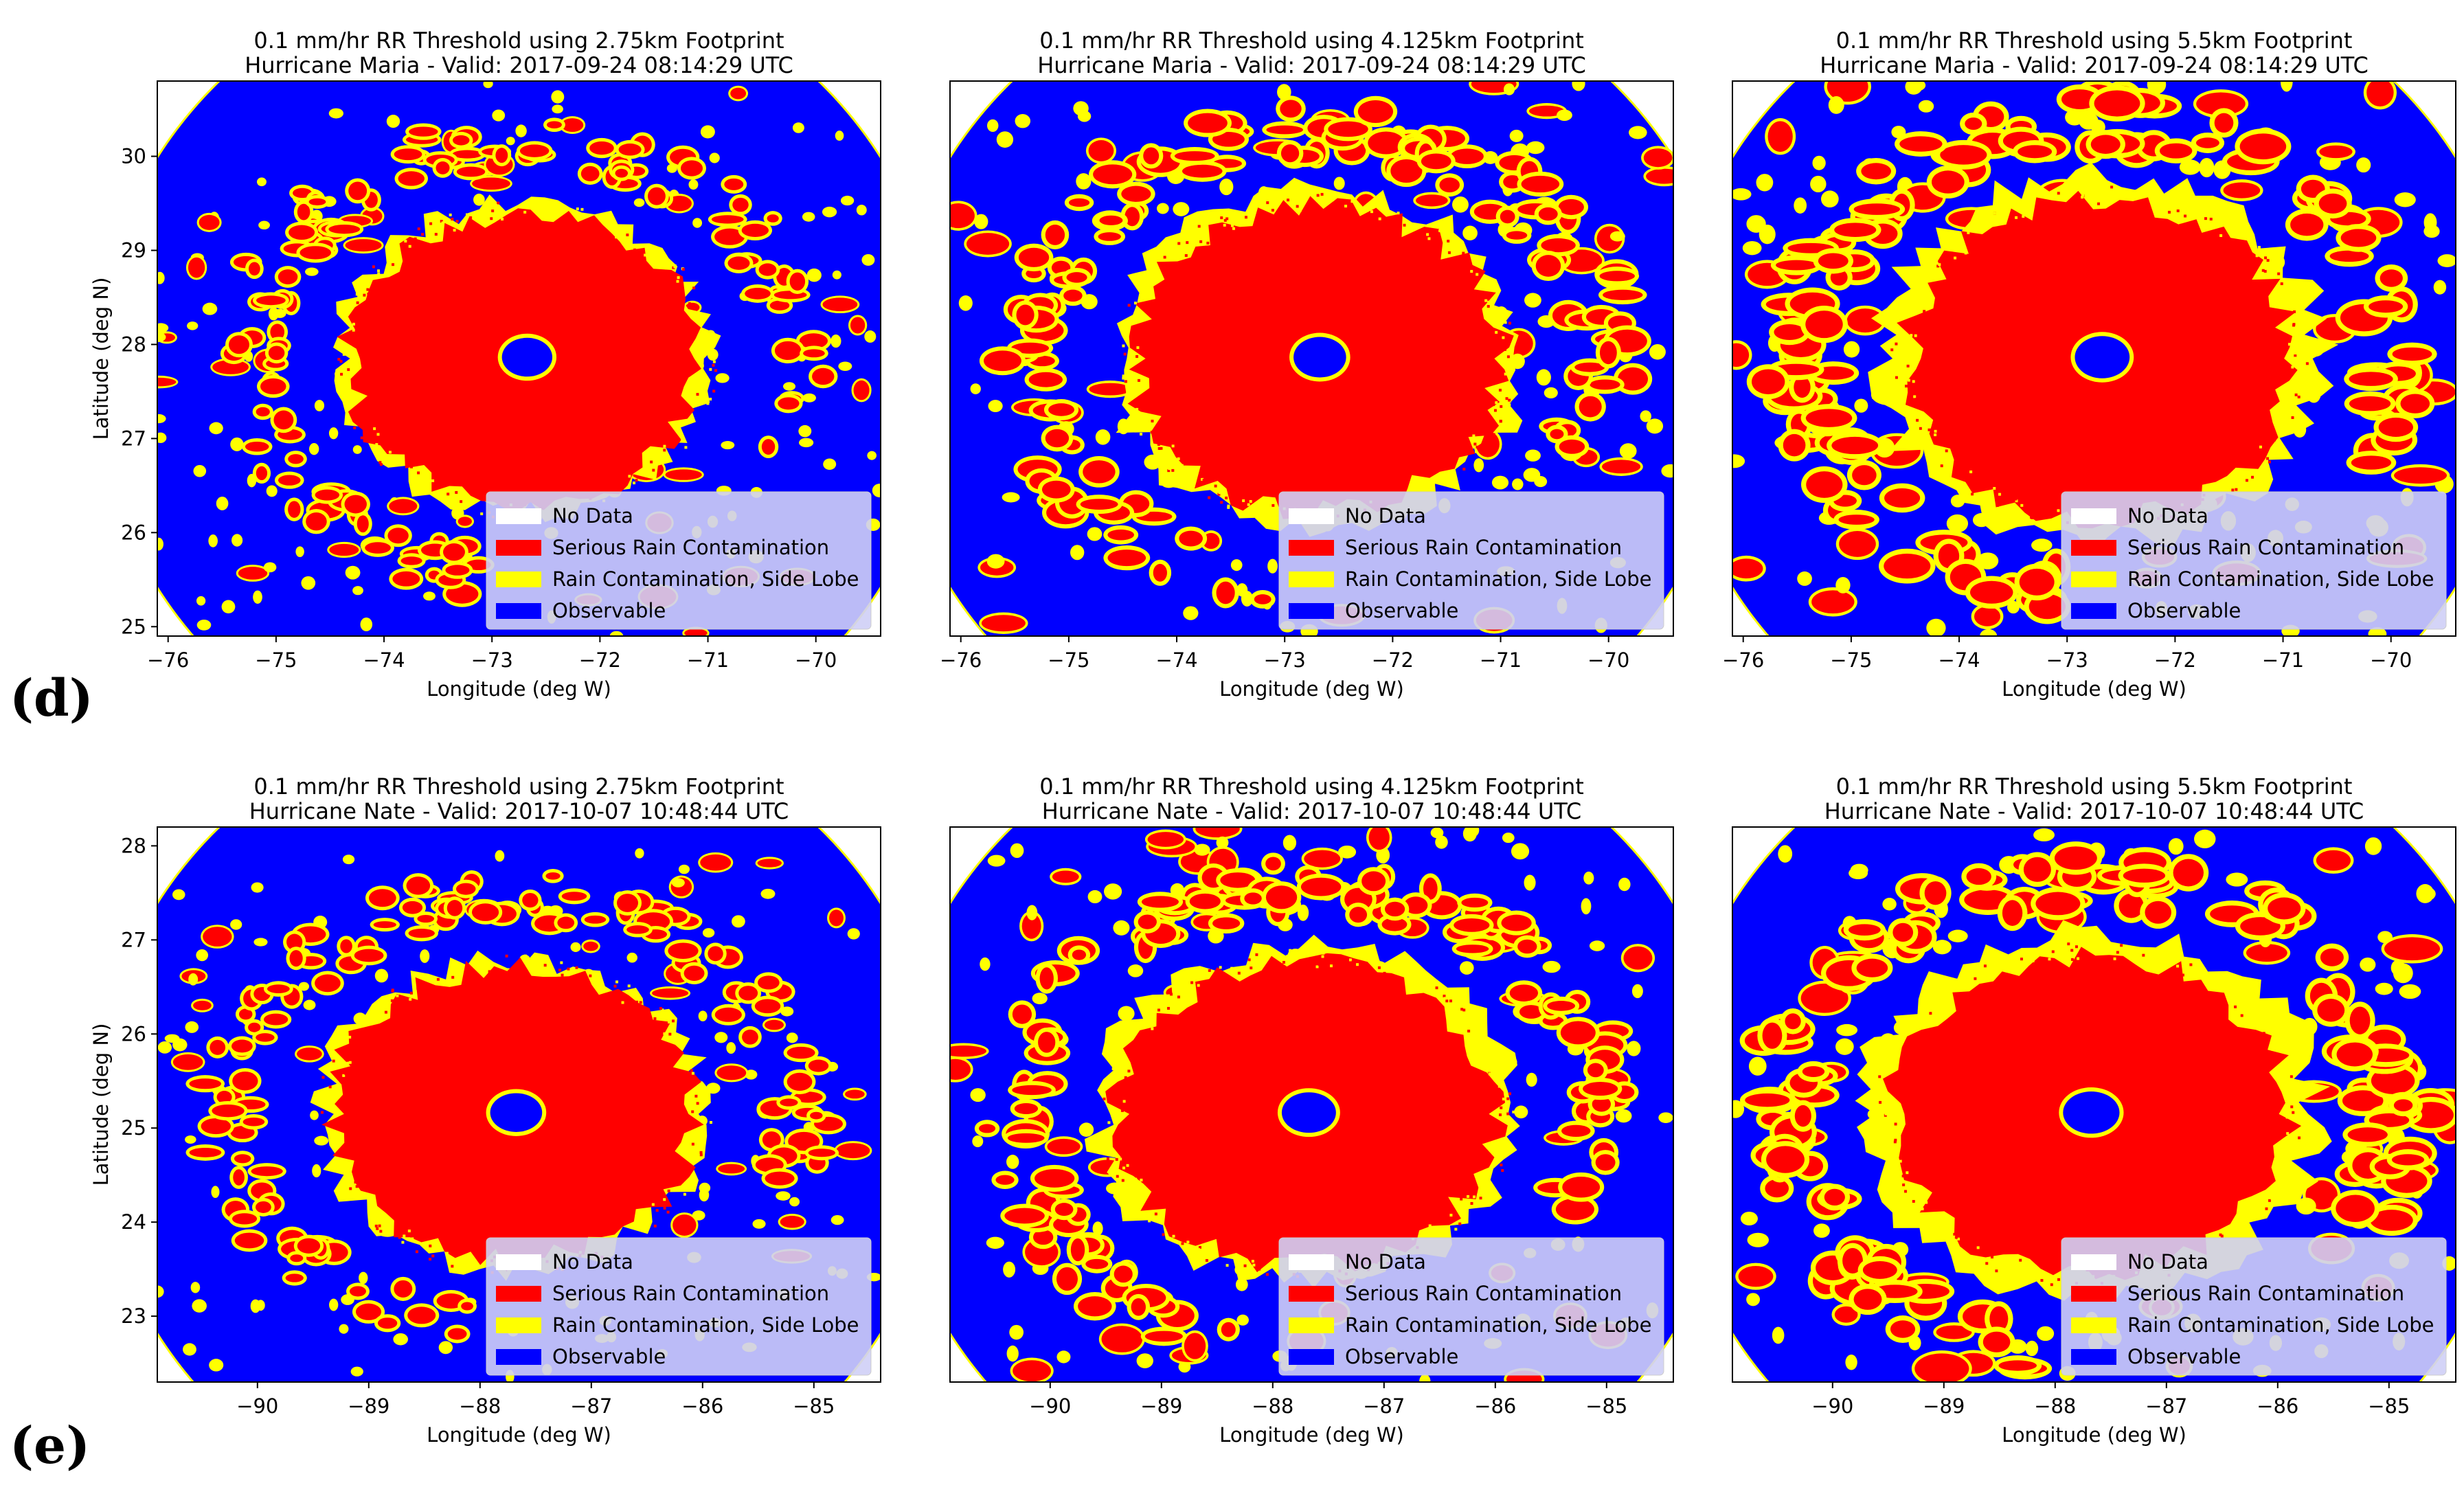 The image size is (2464, 1494). What do you see at coordinates (592, 1262) in the screenshot?
I see `legend-label: No Data` at bounding box center [592, 1262].